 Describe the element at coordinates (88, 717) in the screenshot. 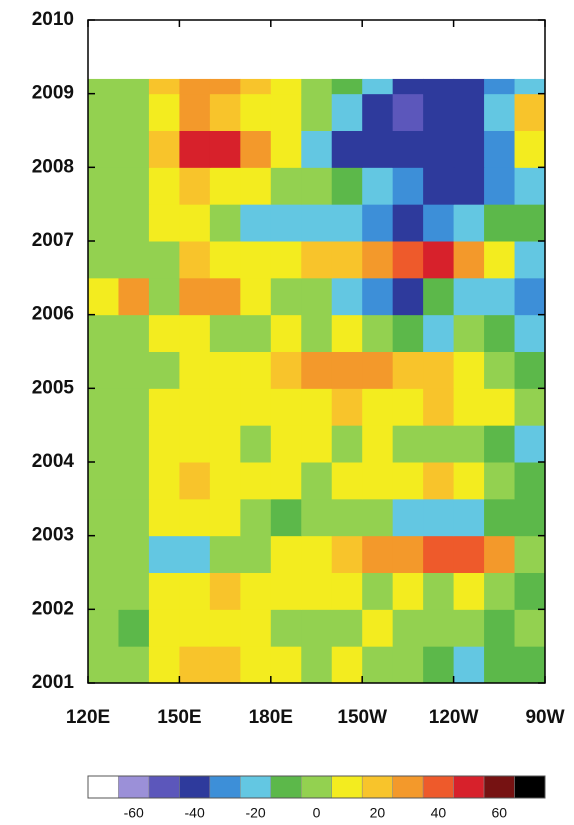

I see `x-tick-label: 120E` at that location.